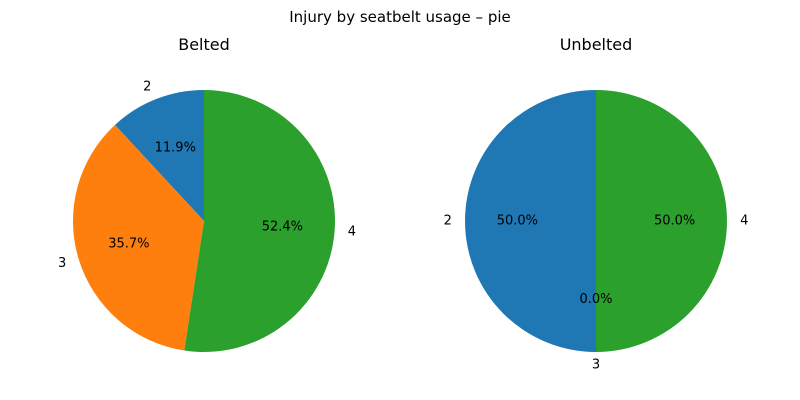 This screenshot has width=800, height=400. Describe the element at coordinates (204, 44) in the screenshot. I see `pie-title-belted: Belted` at that location.